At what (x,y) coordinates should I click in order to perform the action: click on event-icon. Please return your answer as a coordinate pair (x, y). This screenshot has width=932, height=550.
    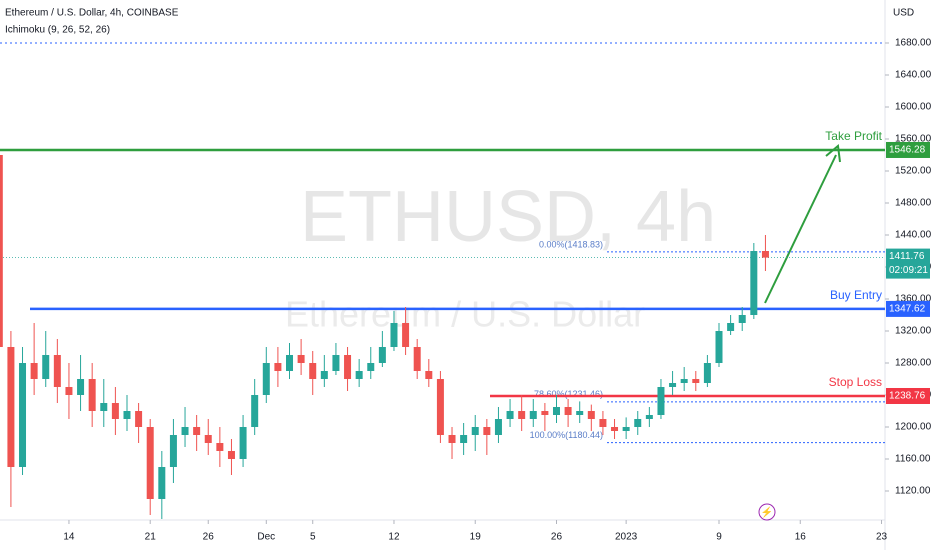
    Looking at the image, I should click on (767, 512).